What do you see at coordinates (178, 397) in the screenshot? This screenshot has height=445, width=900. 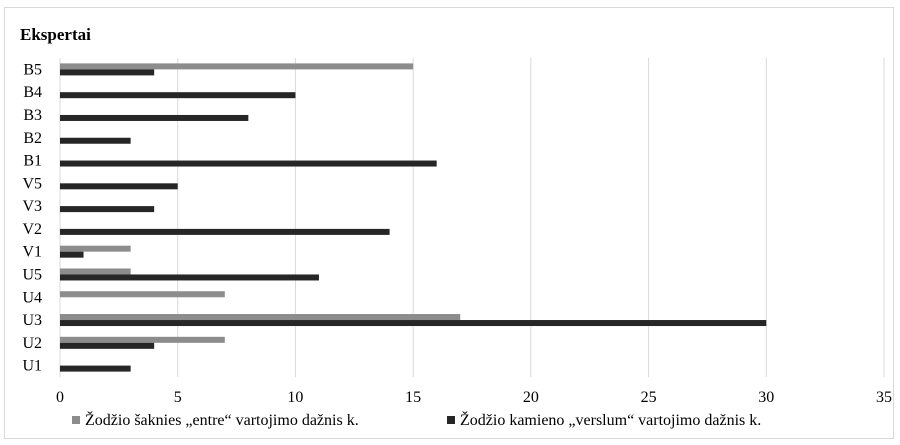 I see `x-tick-label-5: 5` at bounding box center [178, 397].